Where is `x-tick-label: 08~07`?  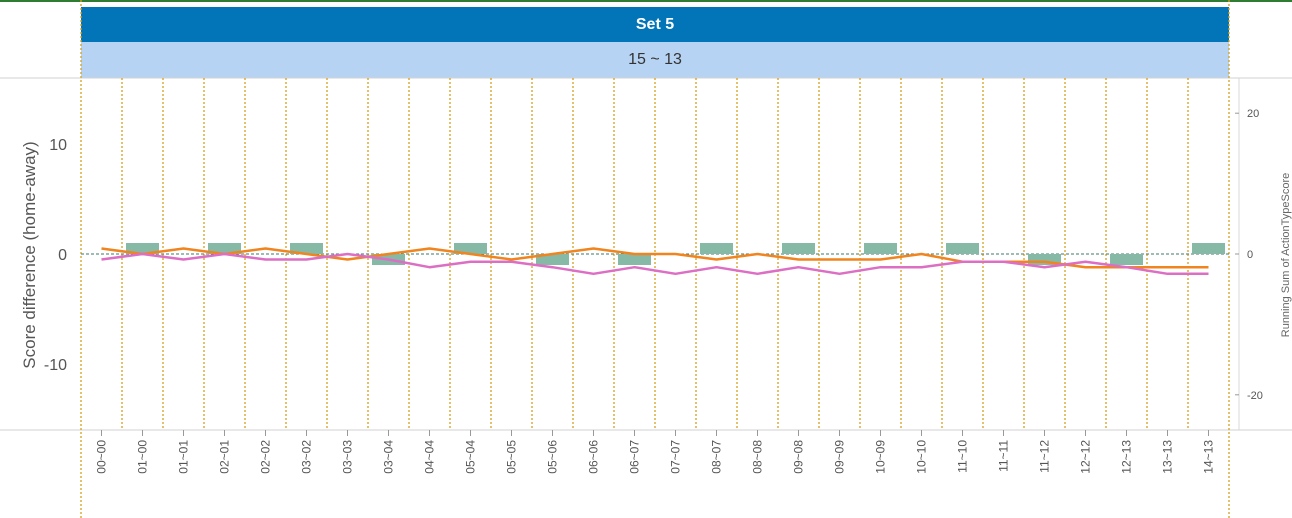 x-tick-label: 08~07 is located at coordinates (717, 457).